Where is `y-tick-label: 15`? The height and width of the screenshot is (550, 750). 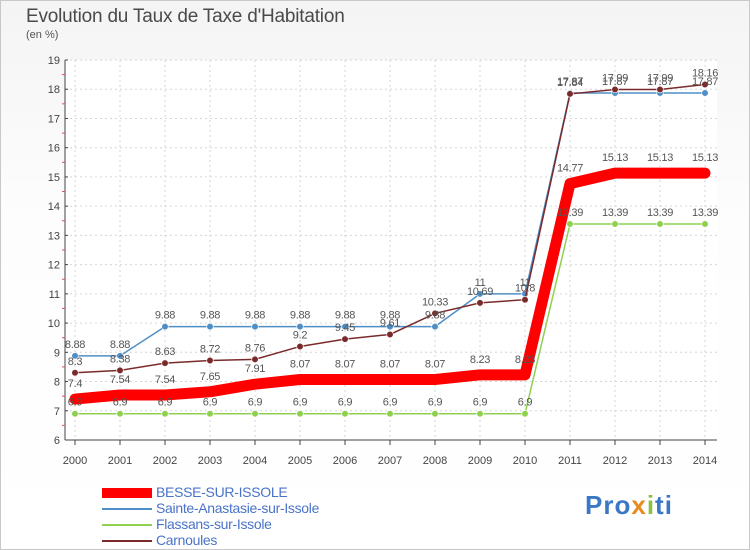 y-tick-label: 15 is located at coordinates (54, 178).